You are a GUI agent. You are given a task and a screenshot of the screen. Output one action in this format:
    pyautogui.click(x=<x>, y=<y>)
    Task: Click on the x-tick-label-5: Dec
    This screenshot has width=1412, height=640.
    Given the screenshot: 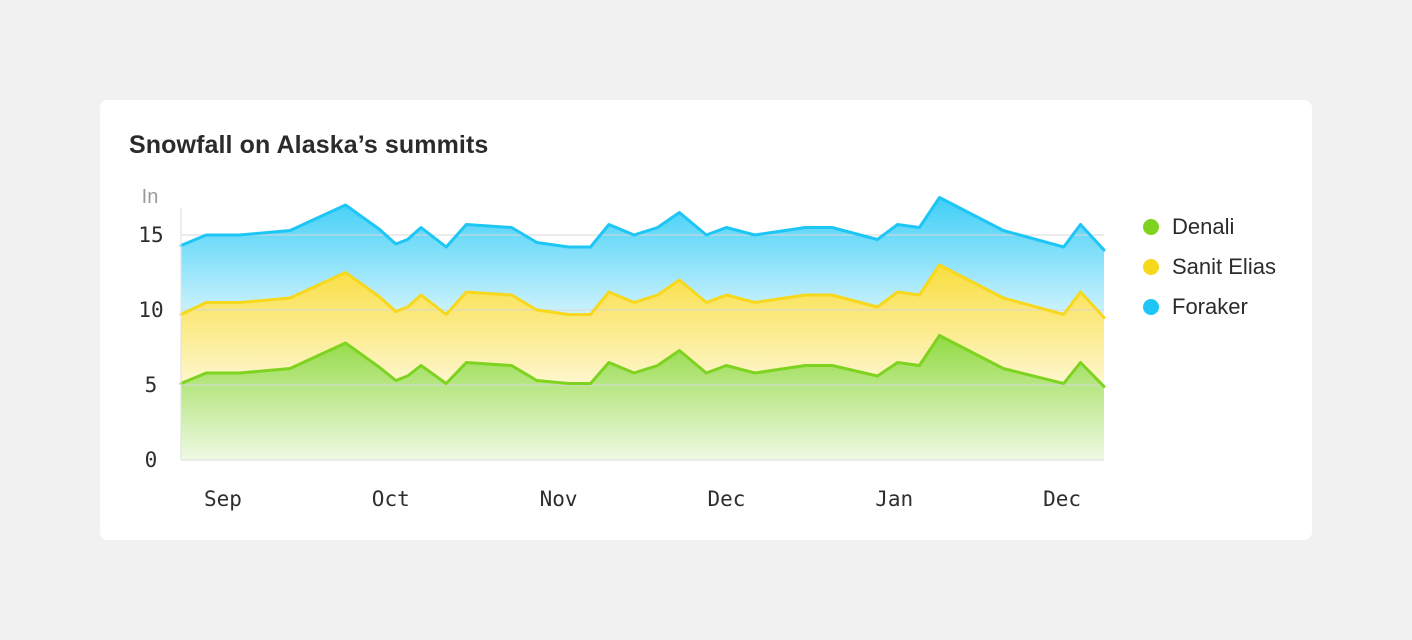 What is the action you would take?
    pyautogui.click(x=1062, y=499)
    